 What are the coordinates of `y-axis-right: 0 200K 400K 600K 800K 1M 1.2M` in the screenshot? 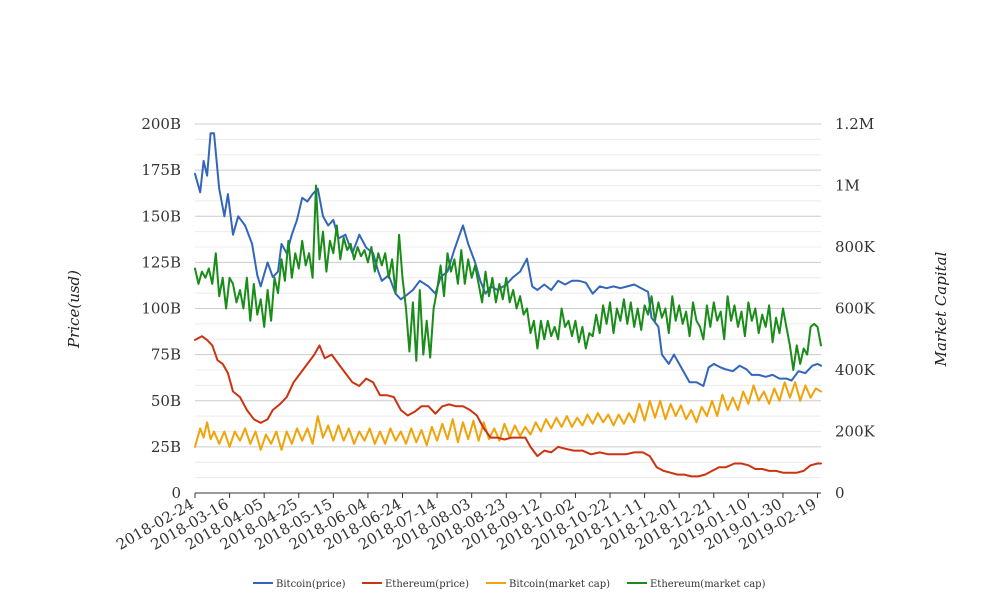 It's located at (855, 308).